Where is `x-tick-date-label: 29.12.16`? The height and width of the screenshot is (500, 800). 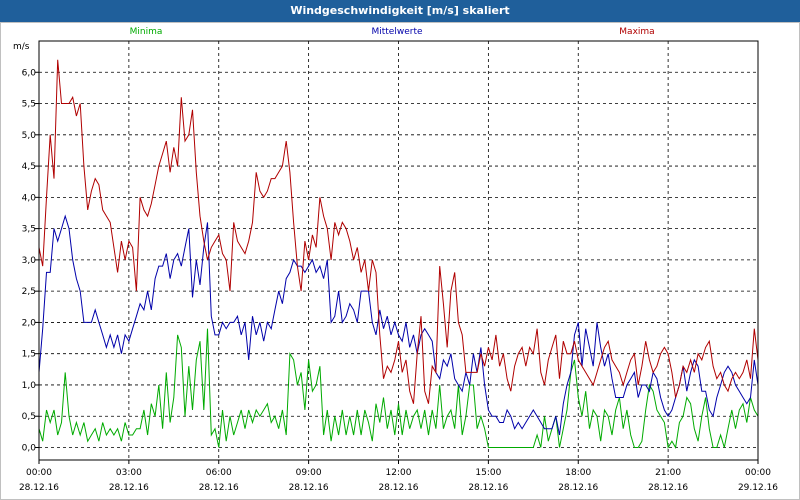 x-tick-date-label: 29.12.16 is located at coordinates (758, 488).